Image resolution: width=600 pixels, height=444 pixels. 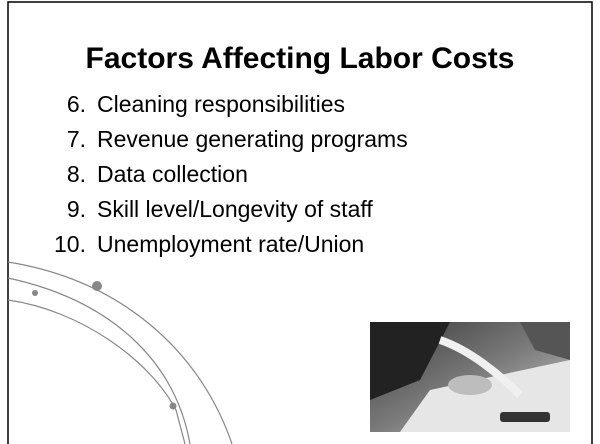 I want to click on list-item: Revenue generating programs, so click(x=252, y=139).